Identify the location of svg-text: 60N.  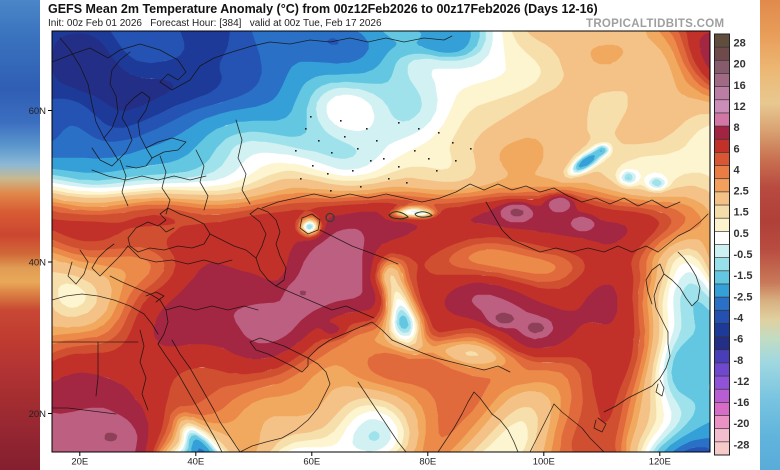
(38, 111).